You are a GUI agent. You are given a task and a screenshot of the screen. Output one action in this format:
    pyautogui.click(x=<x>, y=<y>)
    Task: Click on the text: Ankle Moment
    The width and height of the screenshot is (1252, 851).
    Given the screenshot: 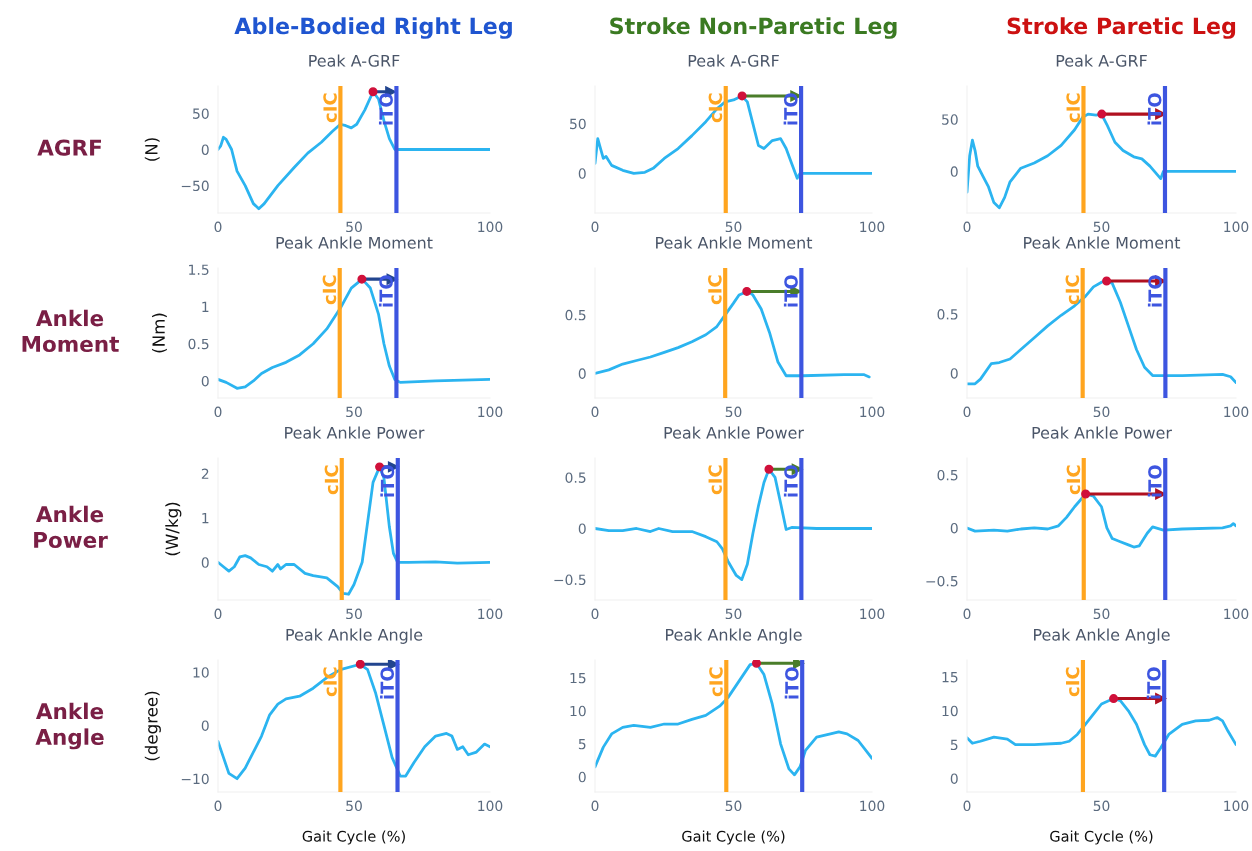 What is the action you would take?
    pyautogui.click(x=70, y=331)
    